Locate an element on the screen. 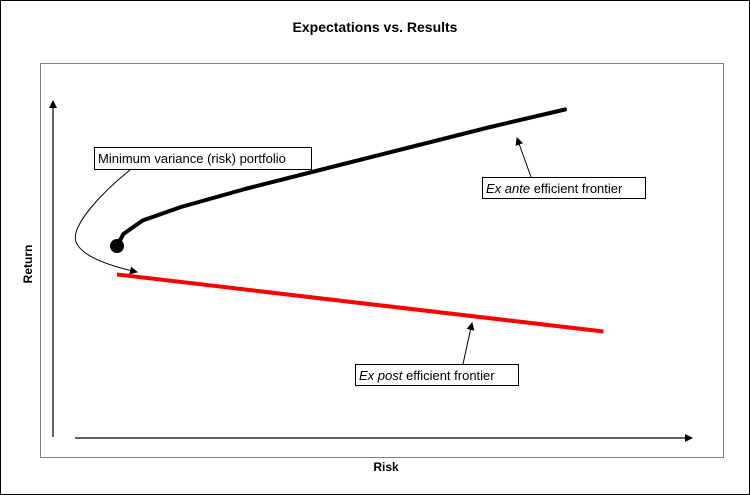  ex-post-italic-text: Ex post is located at coordinates (381, 375).